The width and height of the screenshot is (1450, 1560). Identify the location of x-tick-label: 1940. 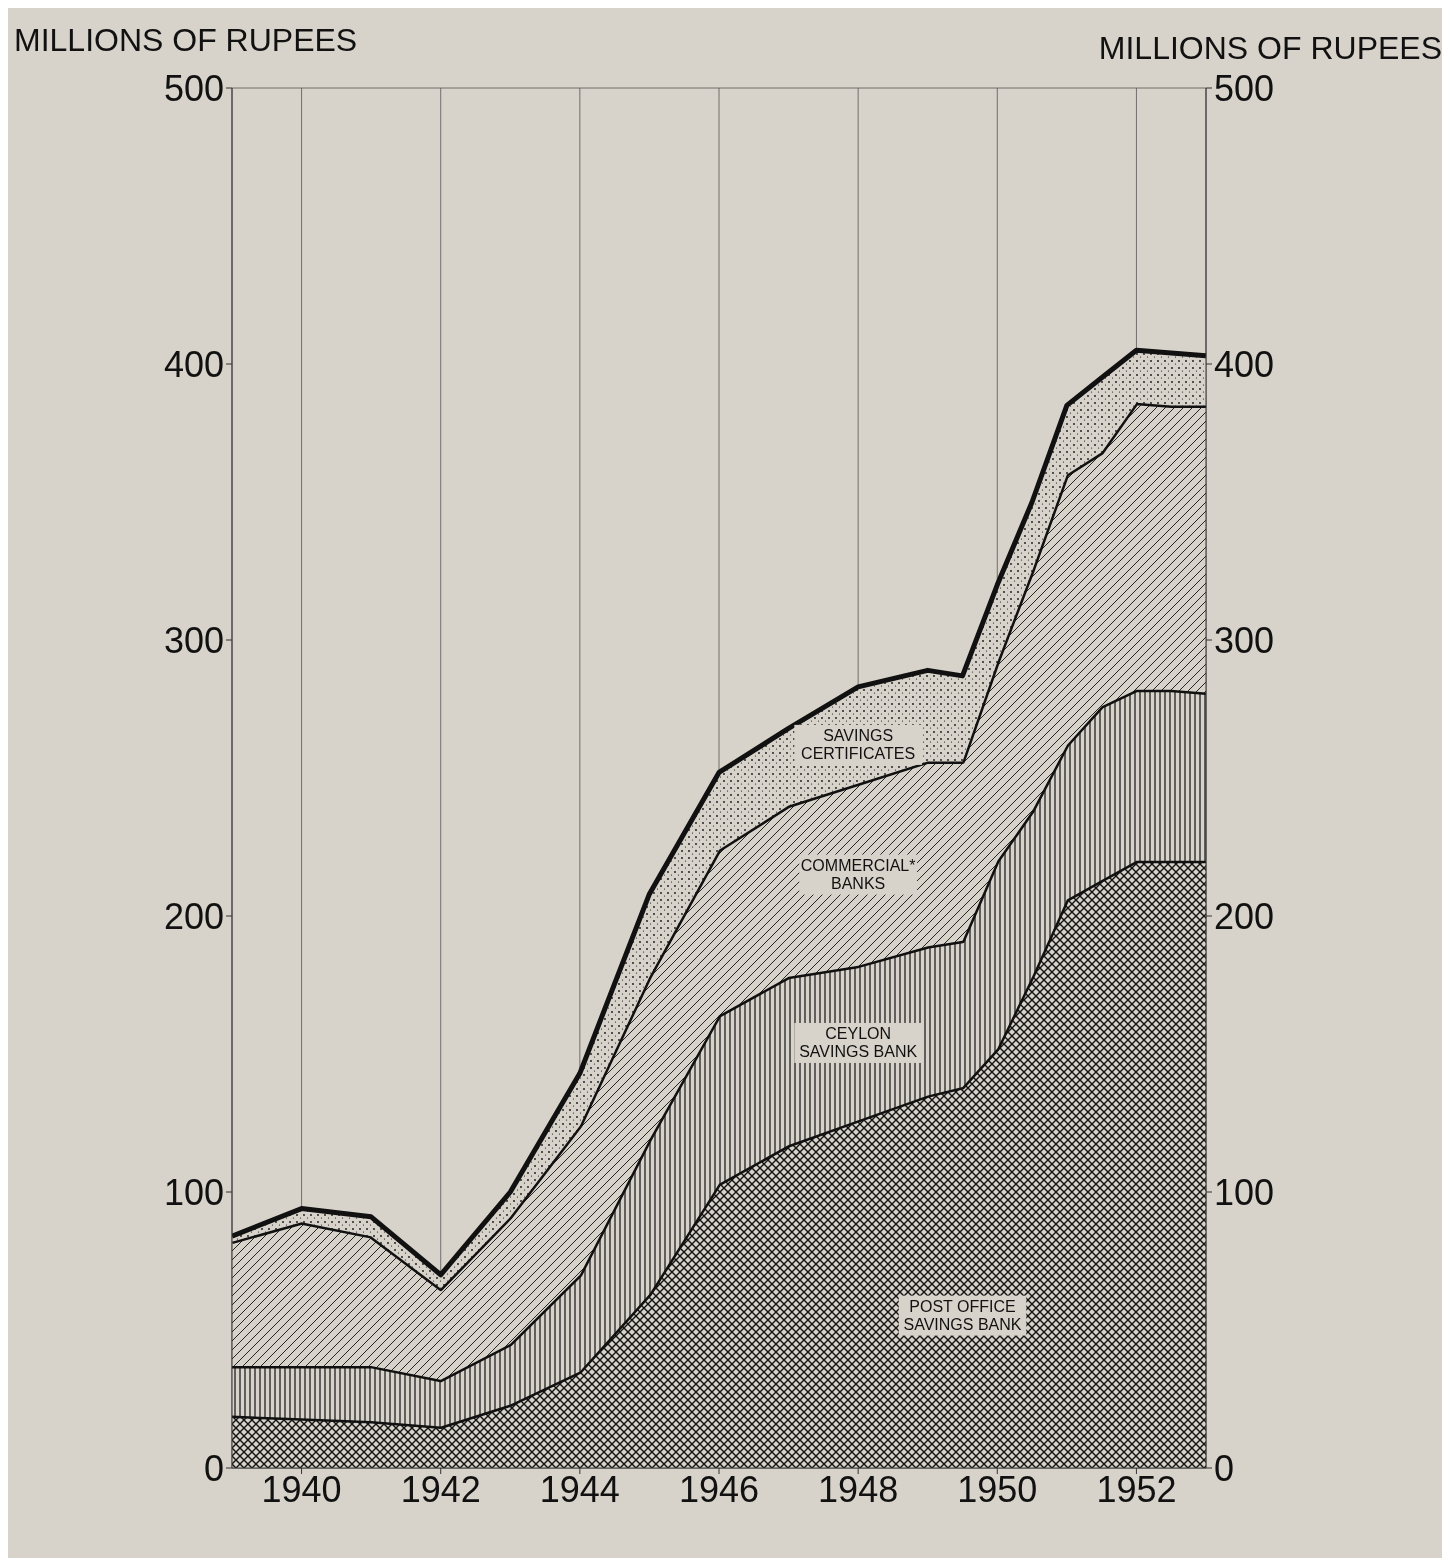
(301, 1489).